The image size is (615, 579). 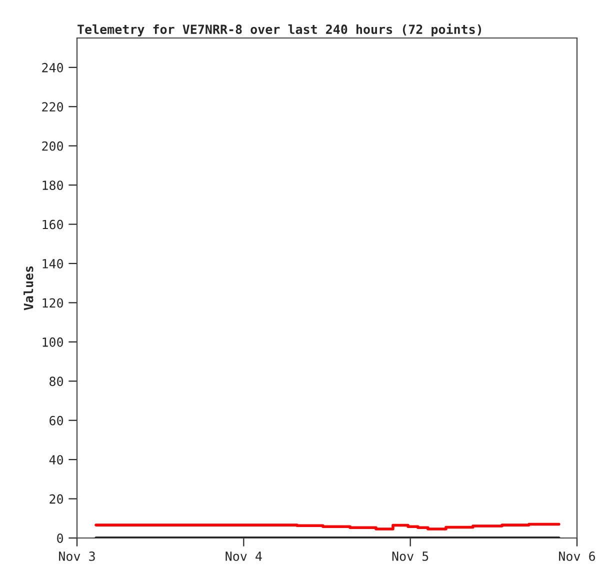 I want to click on y-tick-label: 0, so click(x=60, y=538).